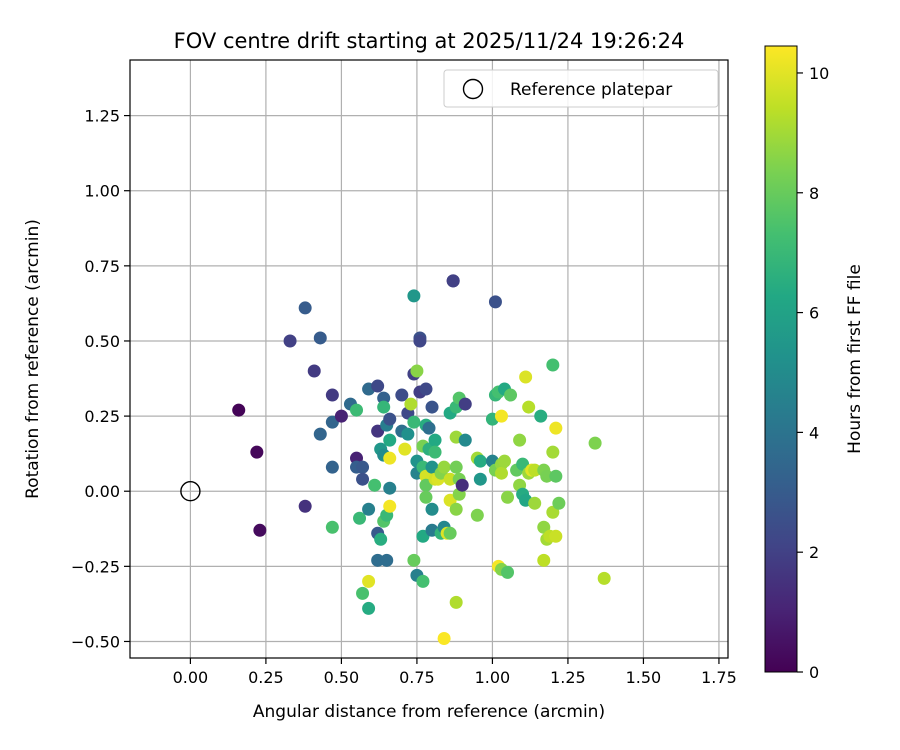 This screenshot has width=900, height=750. Describe the element at coordinates (191, 677) in the screenshot. I see `x-tick-label: 0.00` at that location.